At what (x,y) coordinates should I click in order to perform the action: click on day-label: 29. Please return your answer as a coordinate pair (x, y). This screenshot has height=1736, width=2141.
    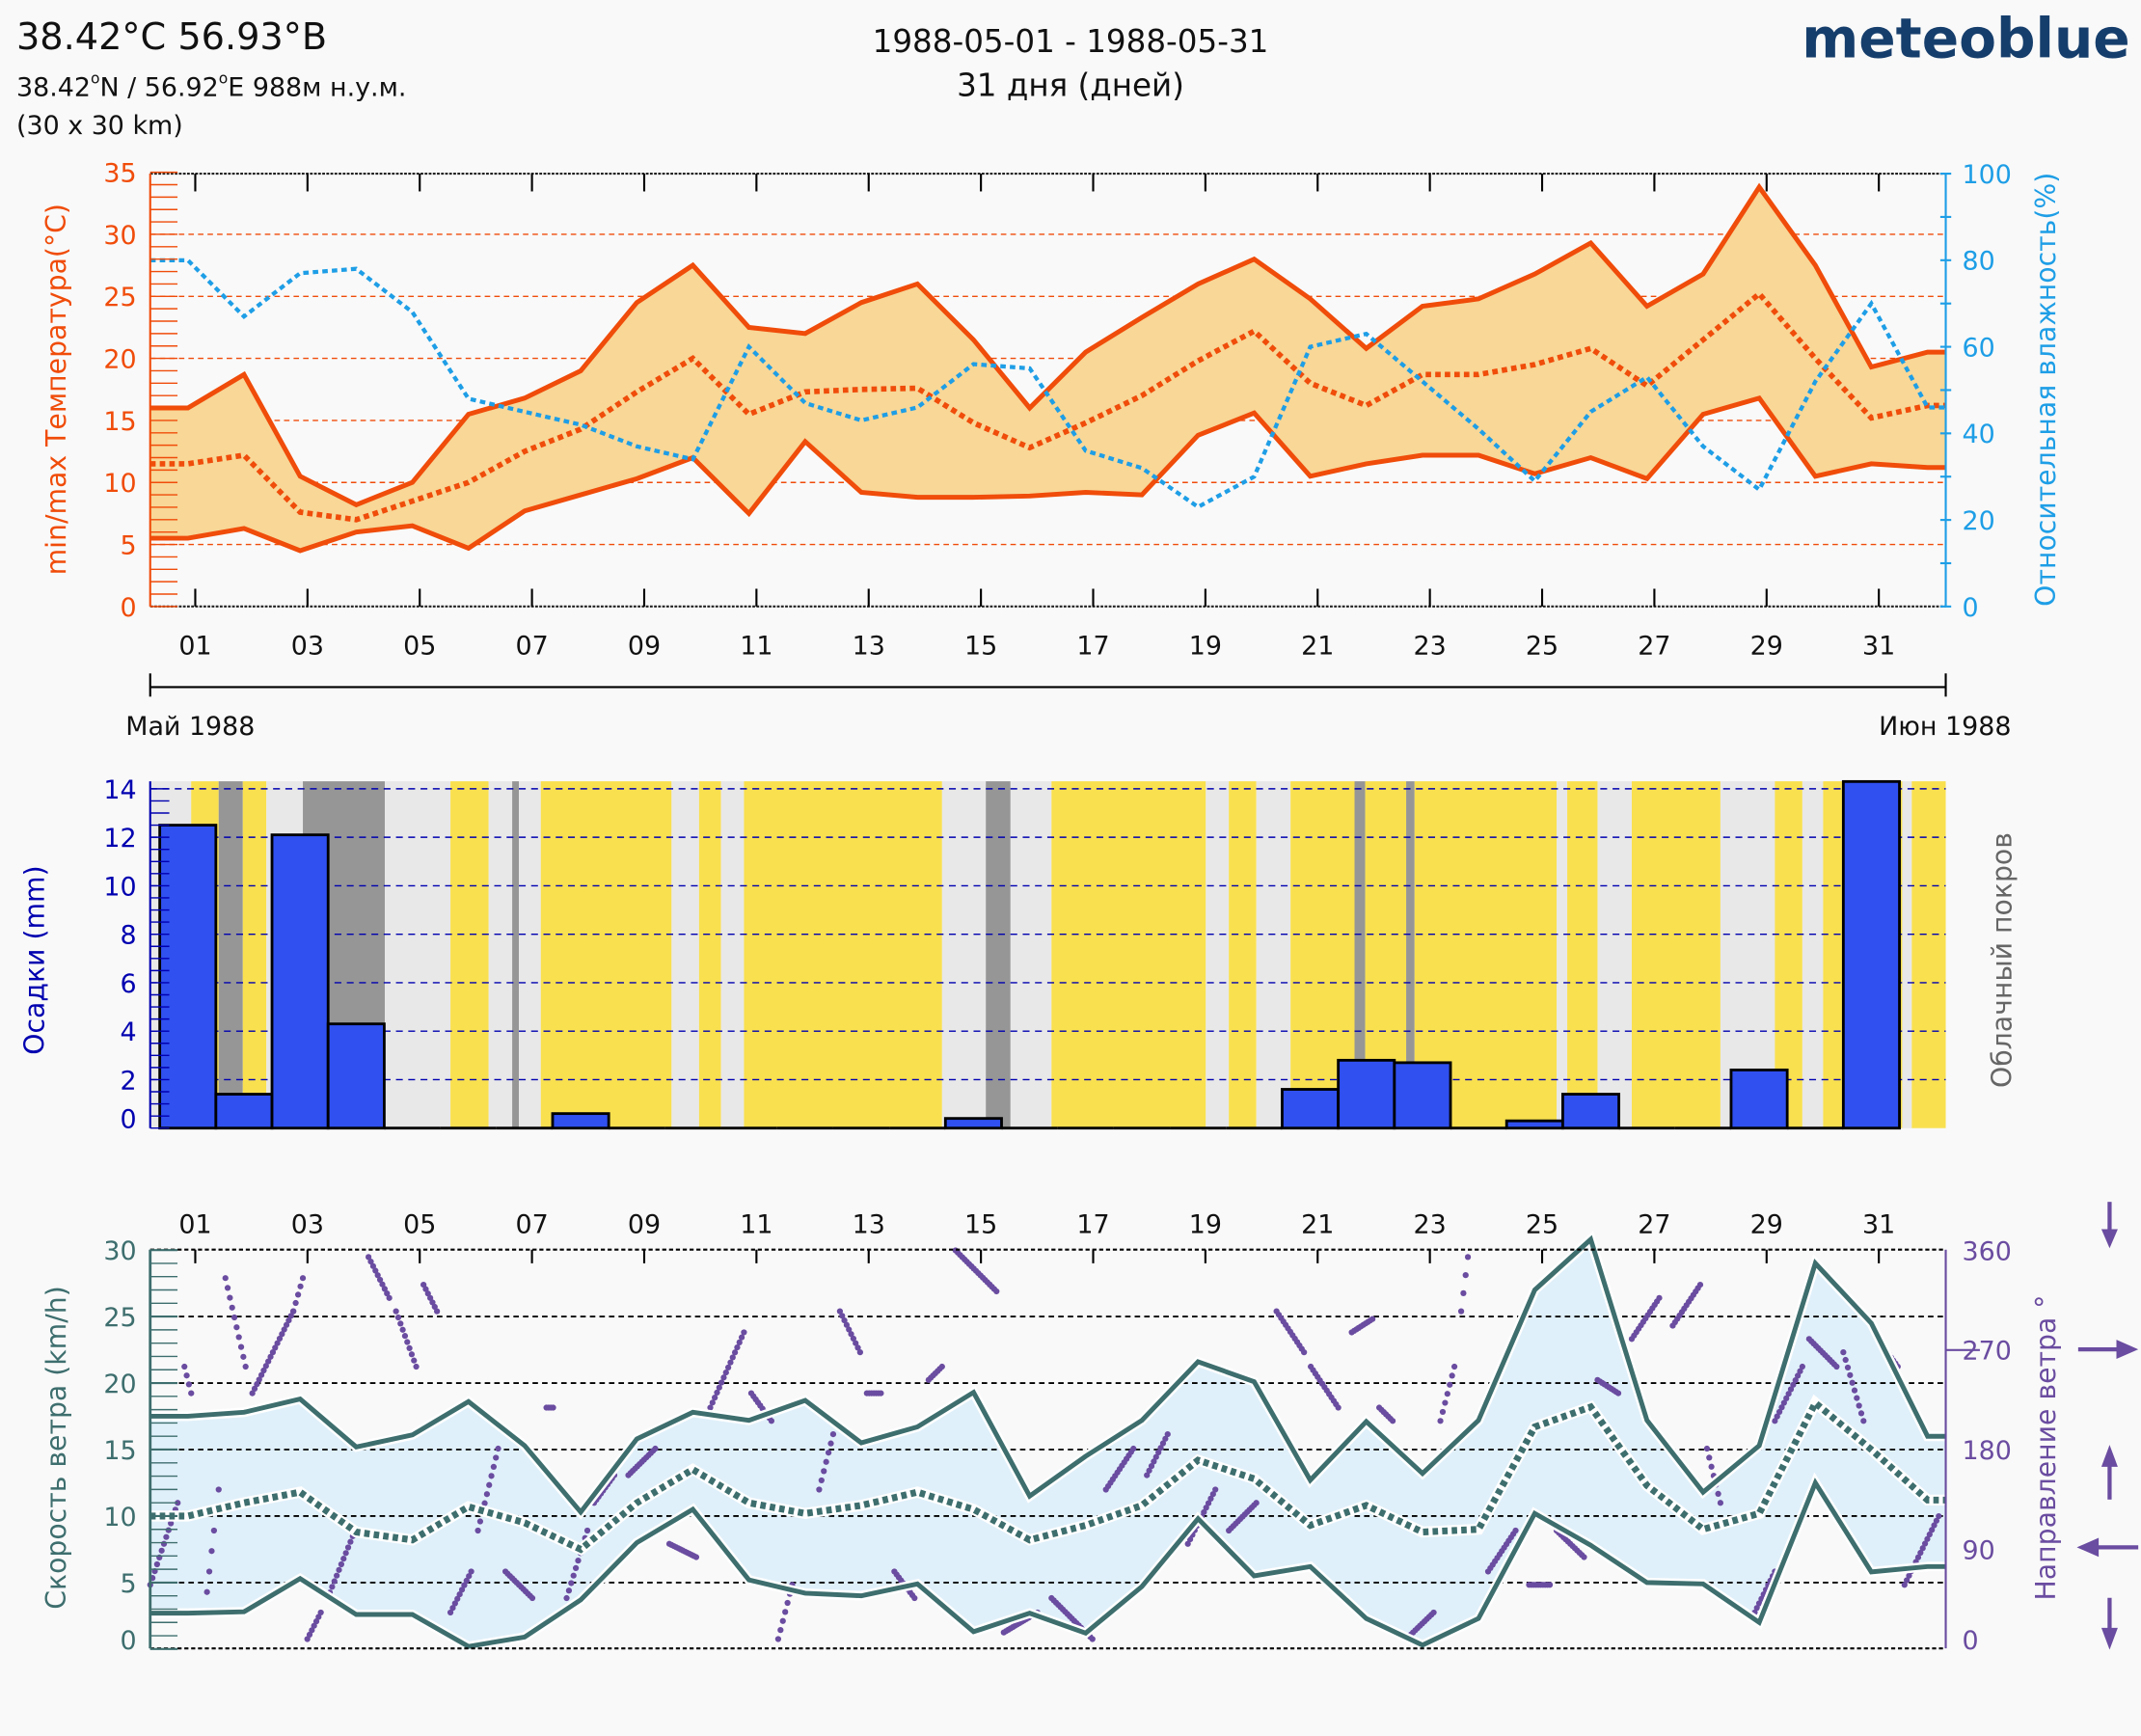
    Looking at the image, I should click on (1767, 646).